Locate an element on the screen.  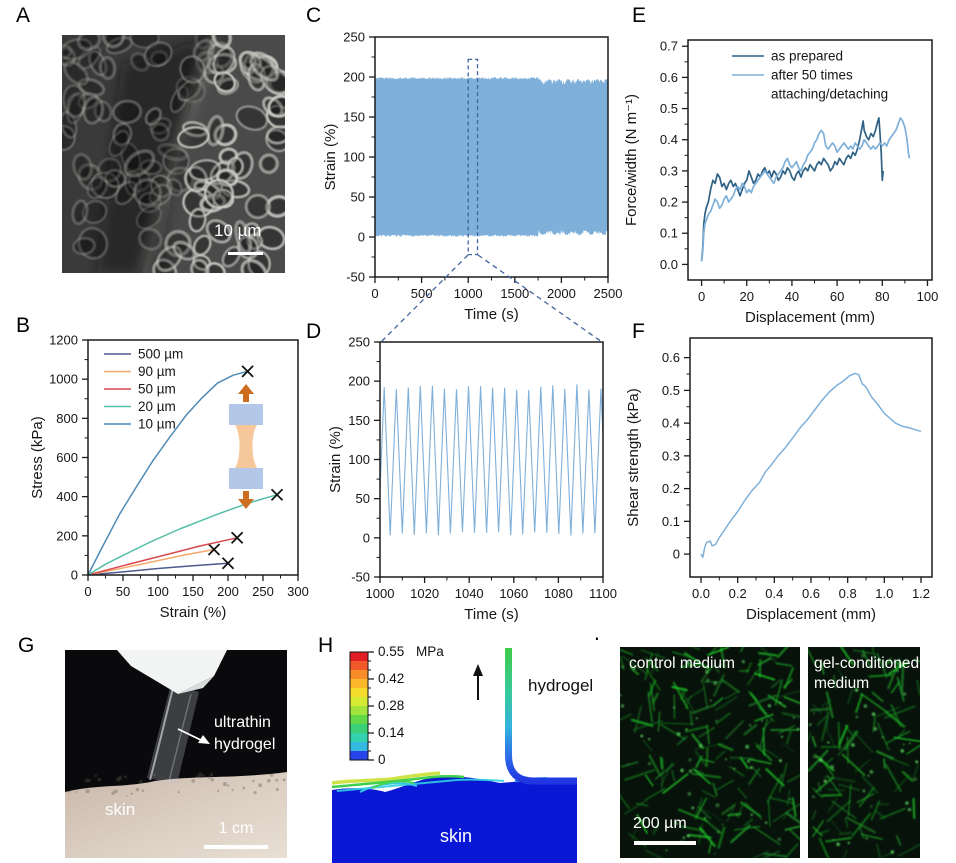
svg-text: Force/width (N m⁻¹) is located at coordinates (631, 160).